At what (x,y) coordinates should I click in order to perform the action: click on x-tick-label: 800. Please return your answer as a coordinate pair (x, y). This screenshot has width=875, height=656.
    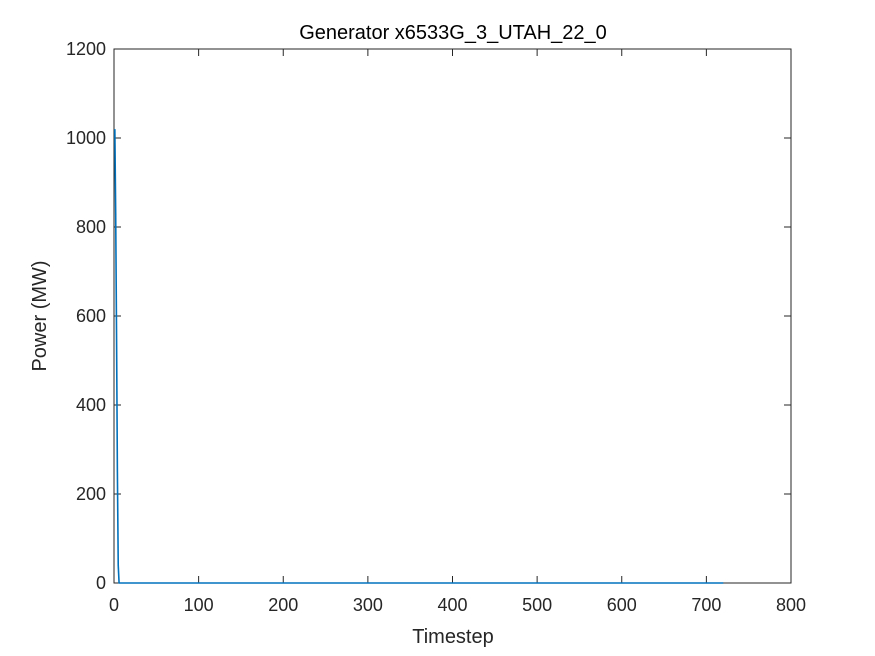
    Looking at the image, I should click on (791, 605).